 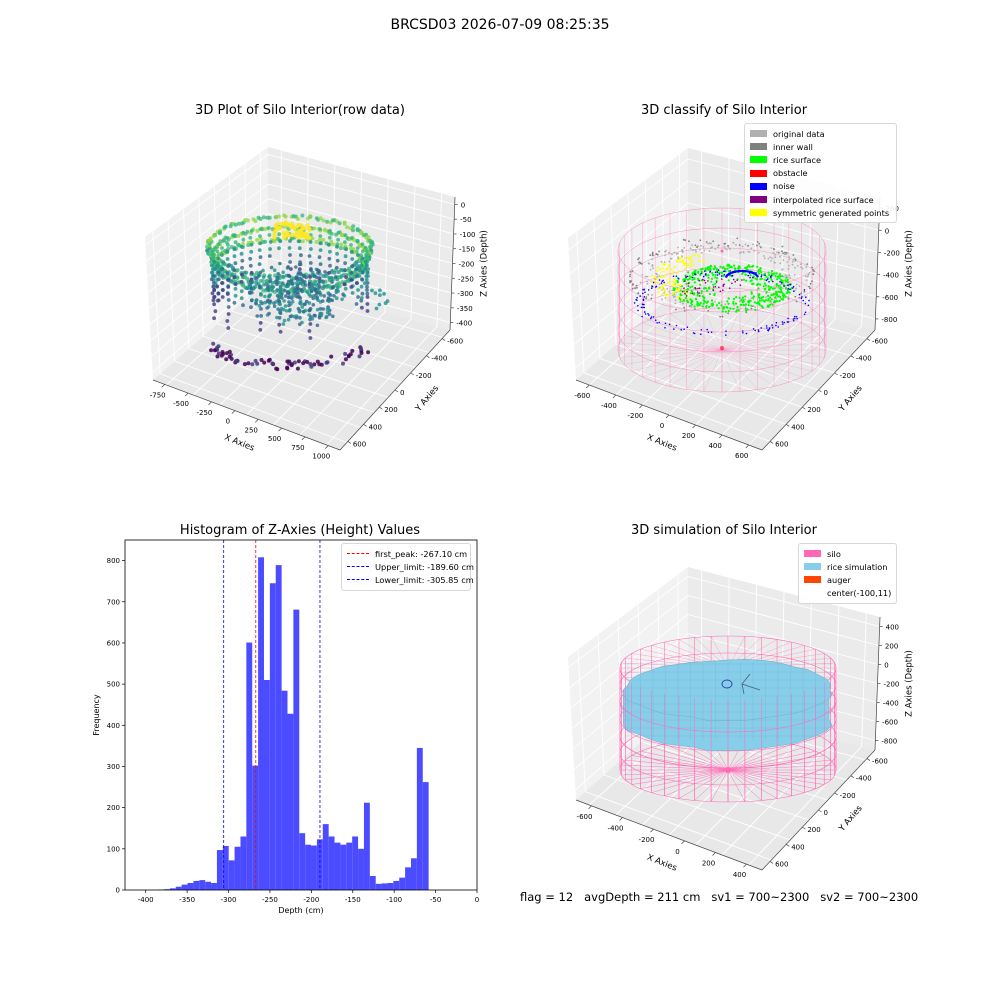 I want to click on p4-gridline, so click(x=783, y=620).